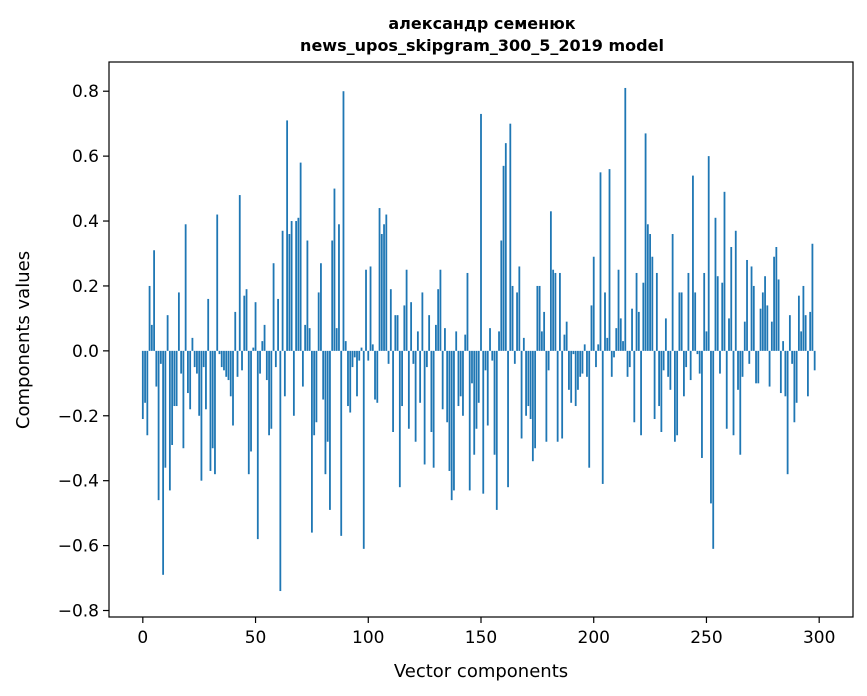 The image size is (867, 696). Describe the element at coordinates (78, 417) in the screenshot. I see `y-tick-label: −0.2` at that location.